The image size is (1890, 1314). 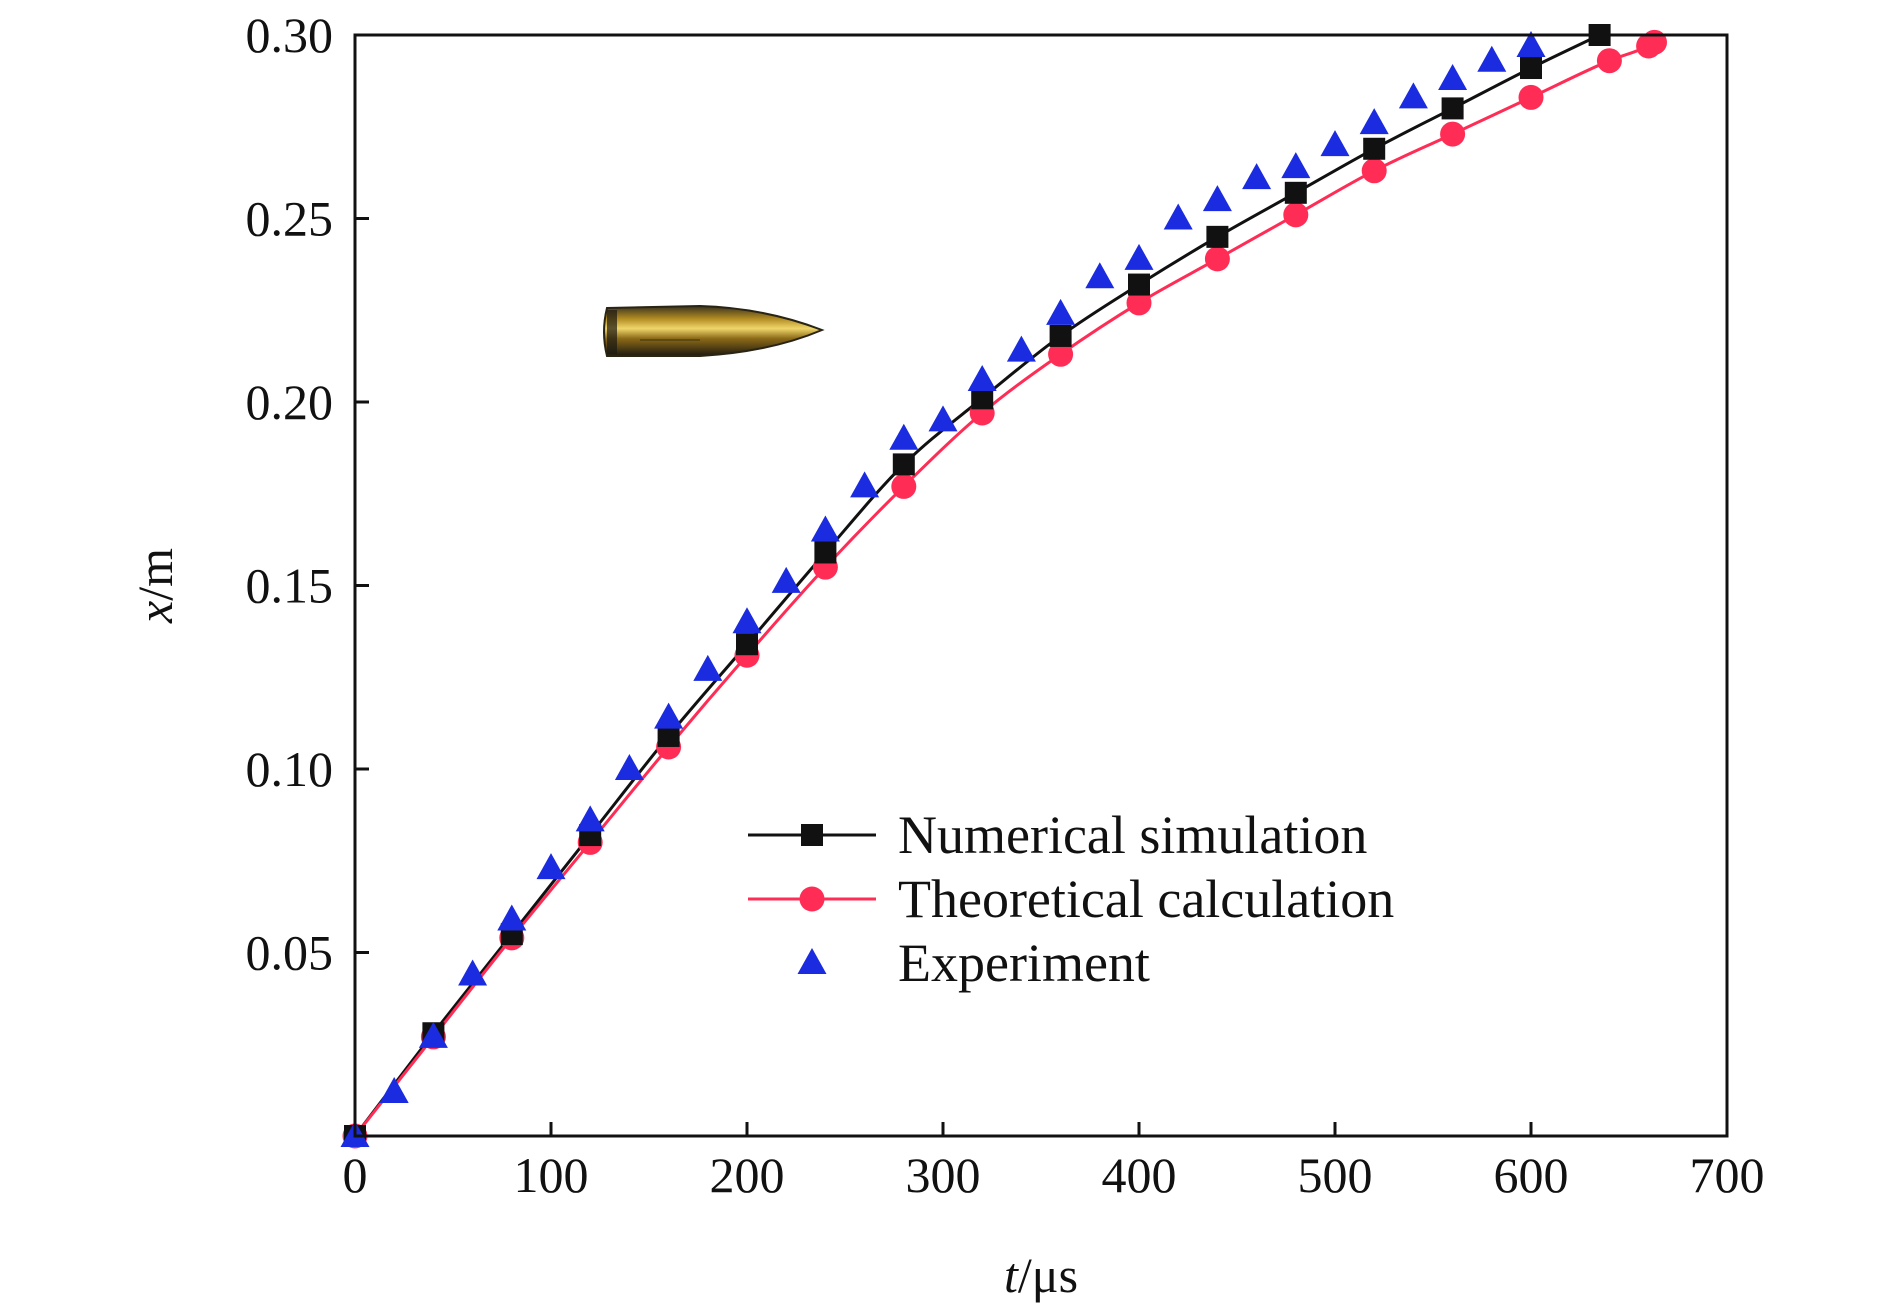 What do you see at coordinates (747, 1175) in the screenshot?
I see `x-tick-label: 200` at bounding box center [747, 1175].